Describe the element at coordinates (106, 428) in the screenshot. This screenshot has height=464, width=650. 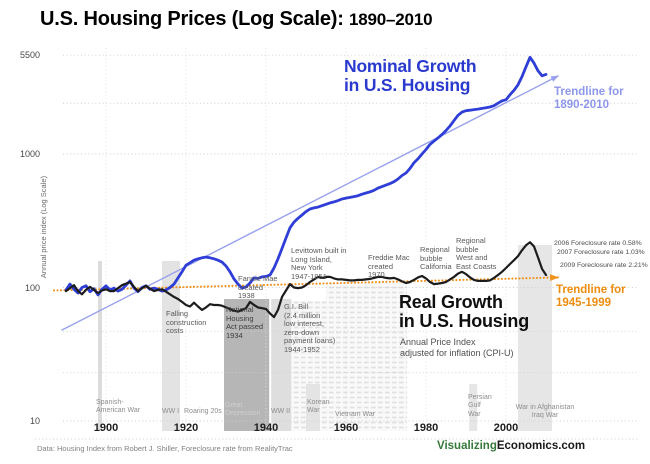
I see `x-axis-label-1900: 1900` at that location.